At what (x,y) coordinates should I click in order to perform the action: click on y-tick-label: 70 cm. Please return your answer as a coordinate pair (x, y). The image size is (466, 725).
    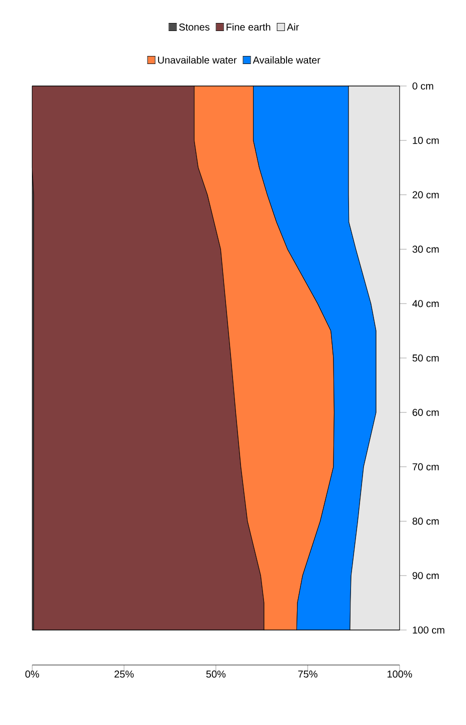
    Looking at the image, I should click on (425, 466).